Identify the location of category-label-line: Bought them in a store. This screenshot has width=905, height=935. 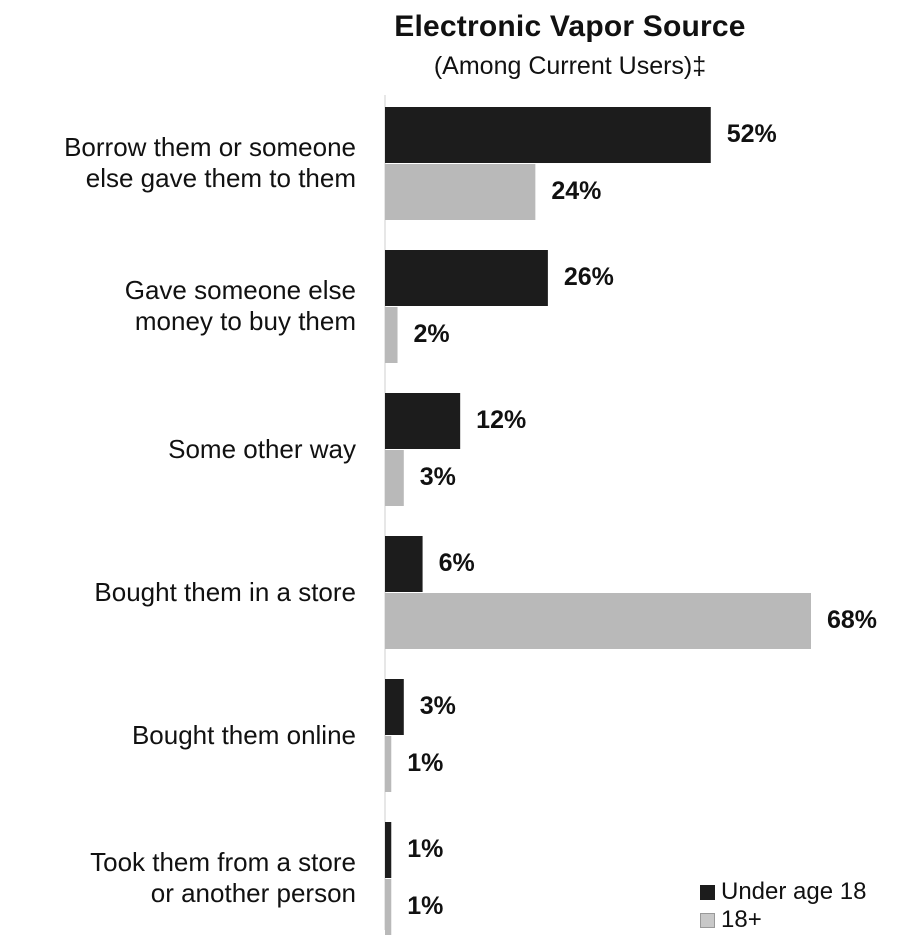
(225, 591).